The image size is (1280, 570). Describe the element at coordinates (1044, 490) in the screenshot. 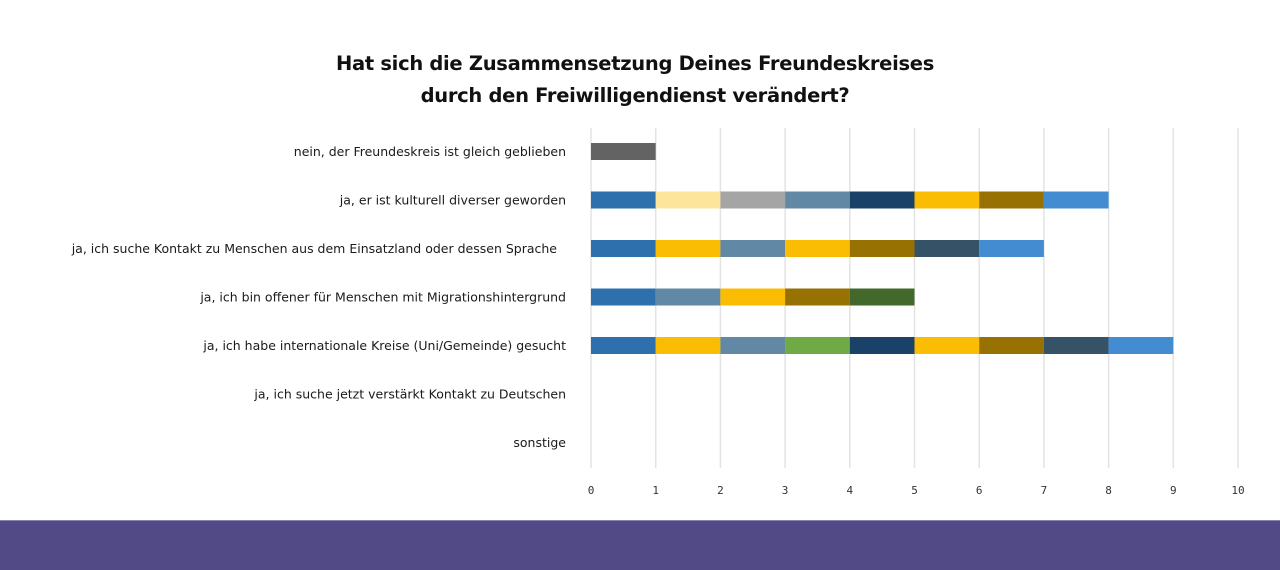

I see `x-tick-label-7: 7` at that location.